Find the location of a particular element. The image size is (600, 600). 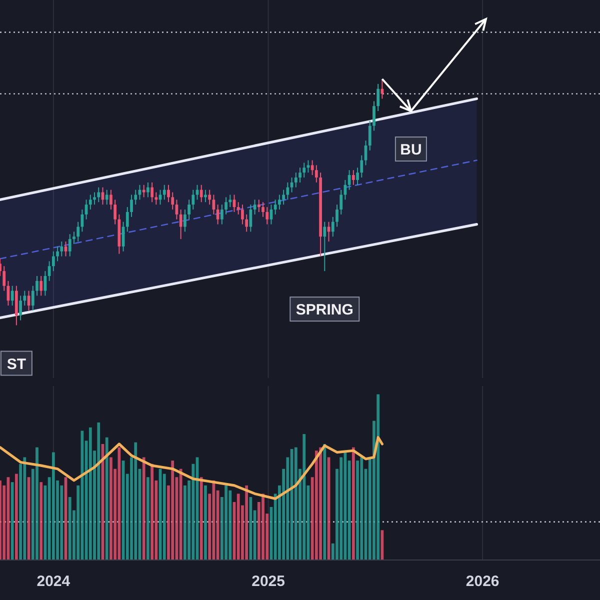

annotation: SPRING is located at coordinates (325, 310).